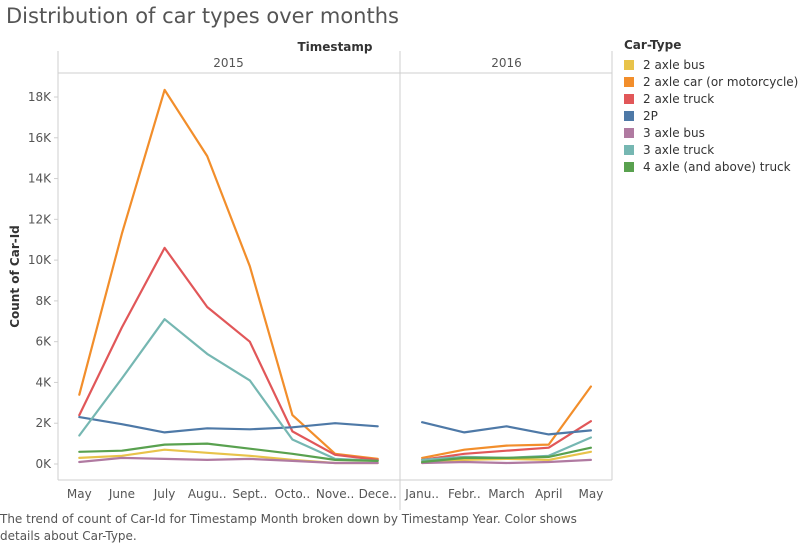 This screenshot has width=800, height=546. I want to click on y-tick-label: 2K, so click(43, 423).